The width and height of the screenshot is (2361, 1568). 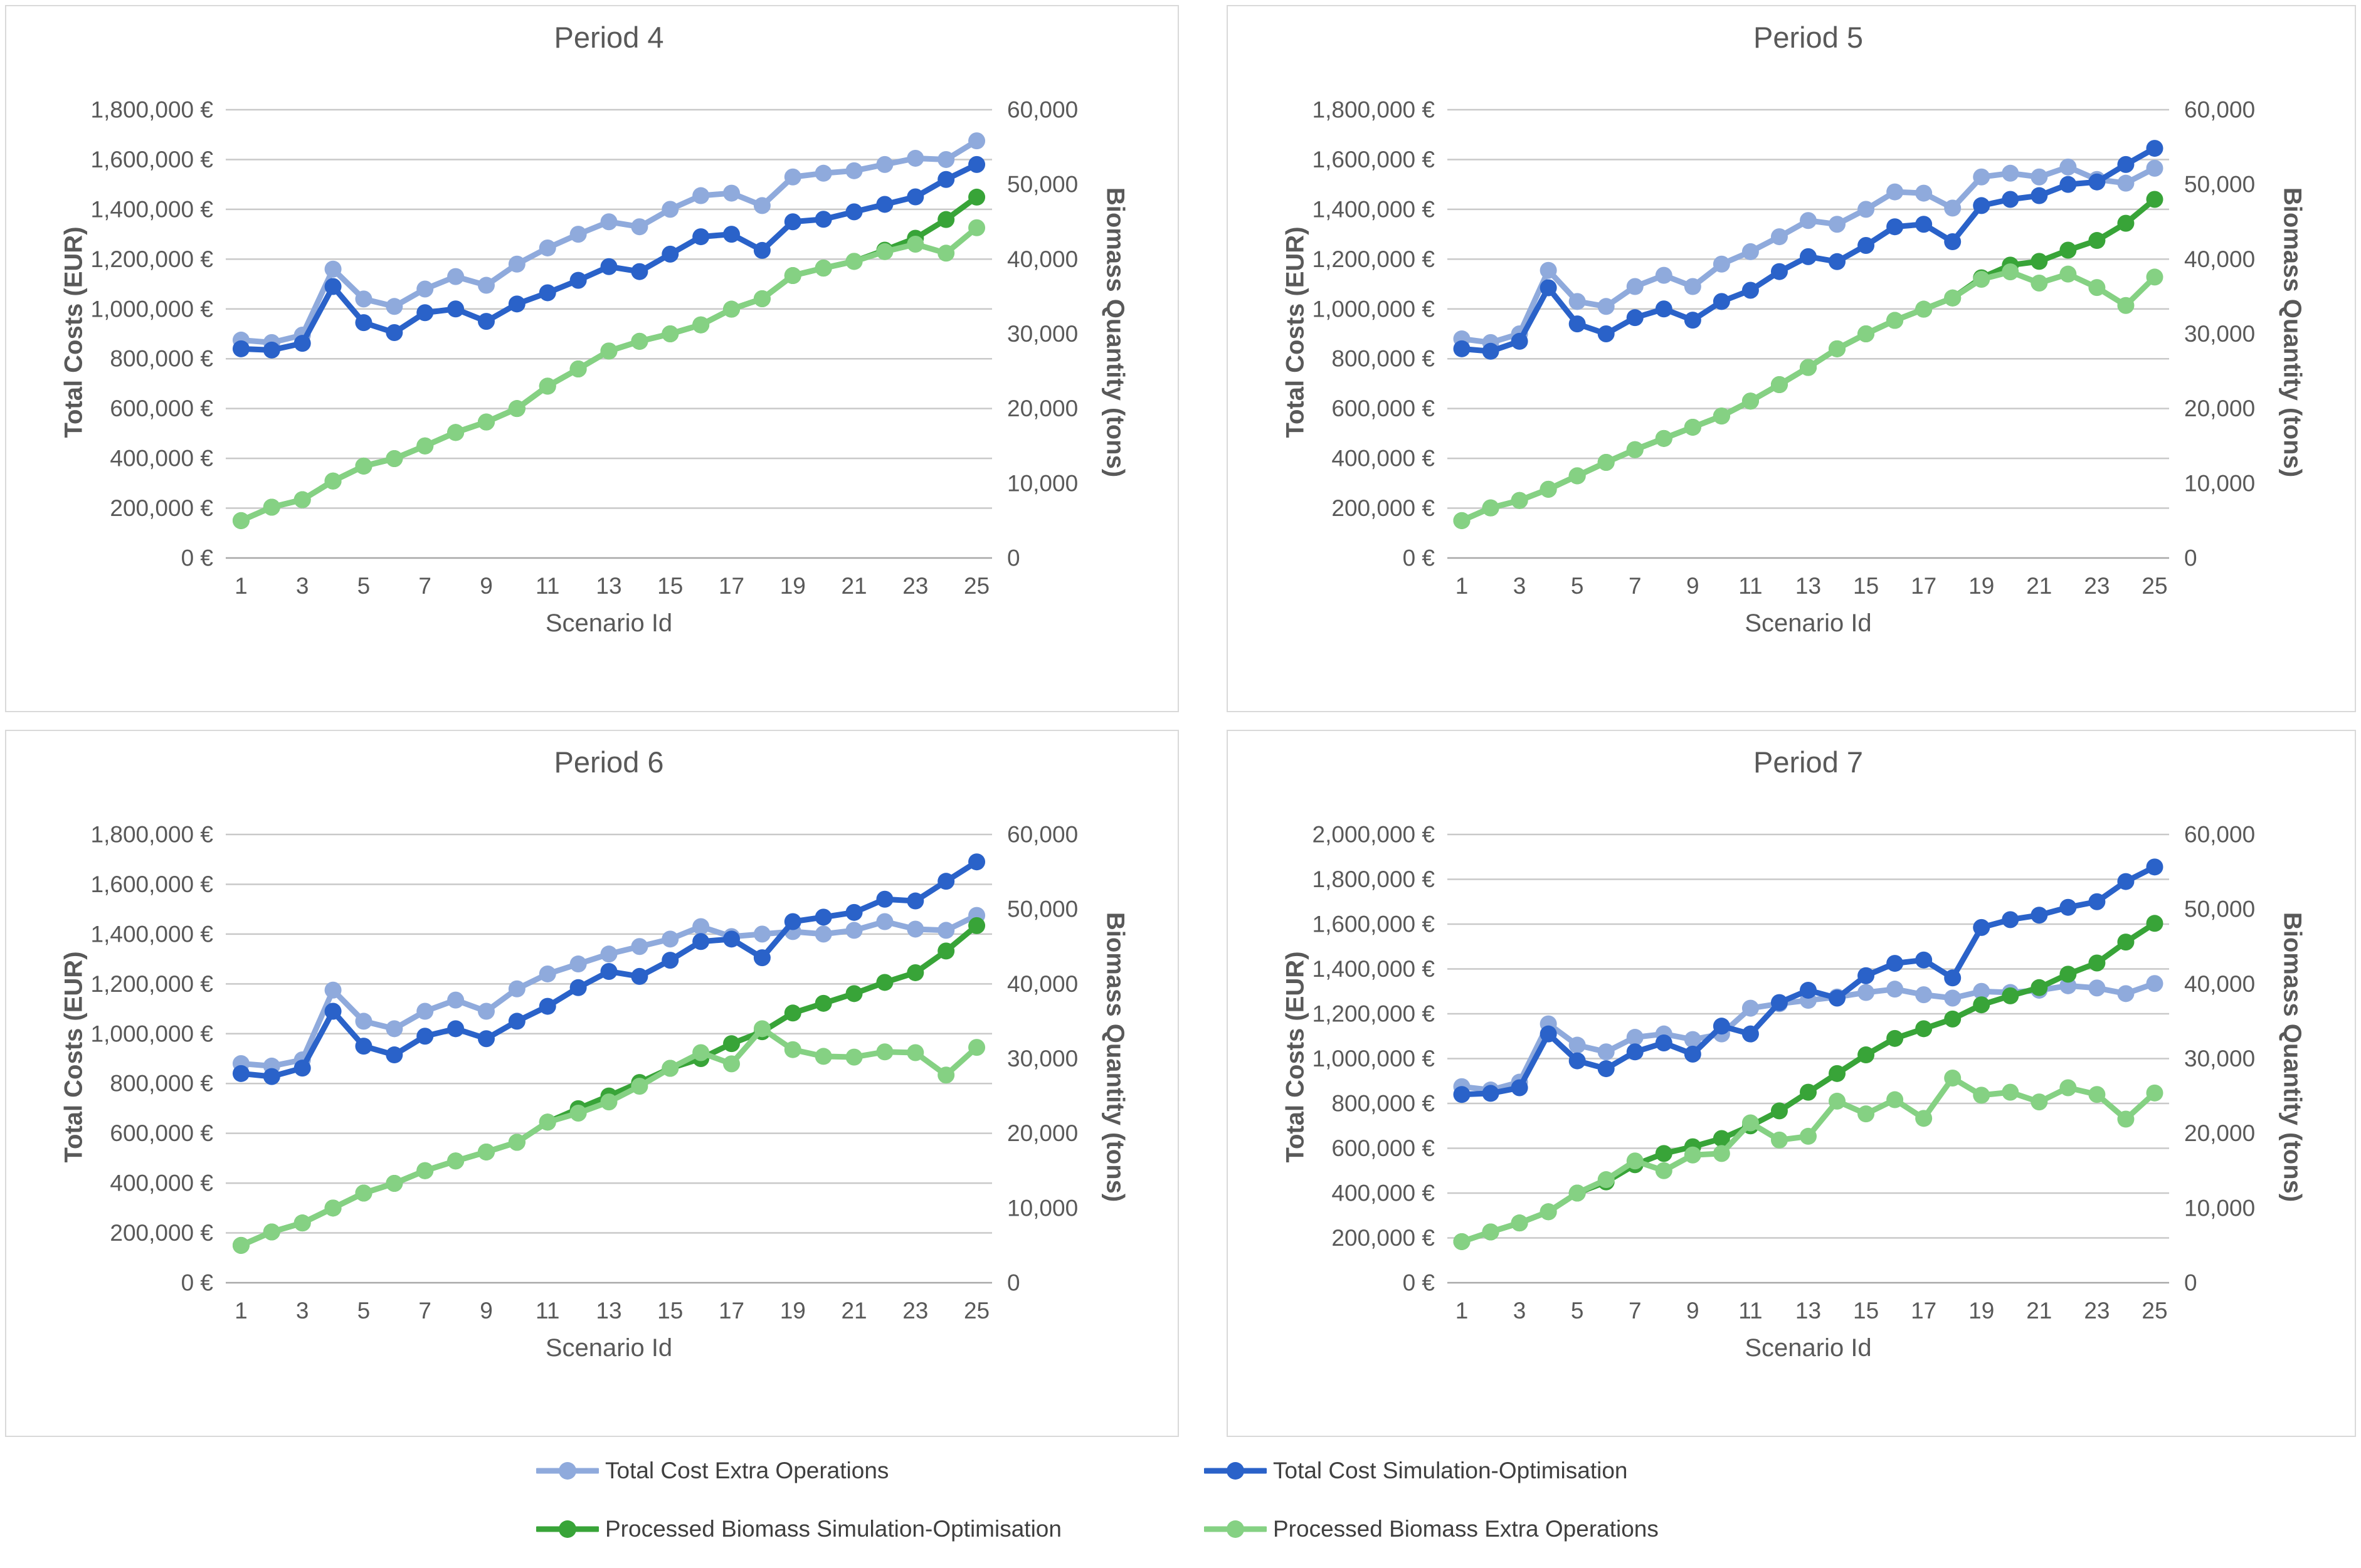 I want to click on chart-title: Period 6, so click(x=609, y=762).